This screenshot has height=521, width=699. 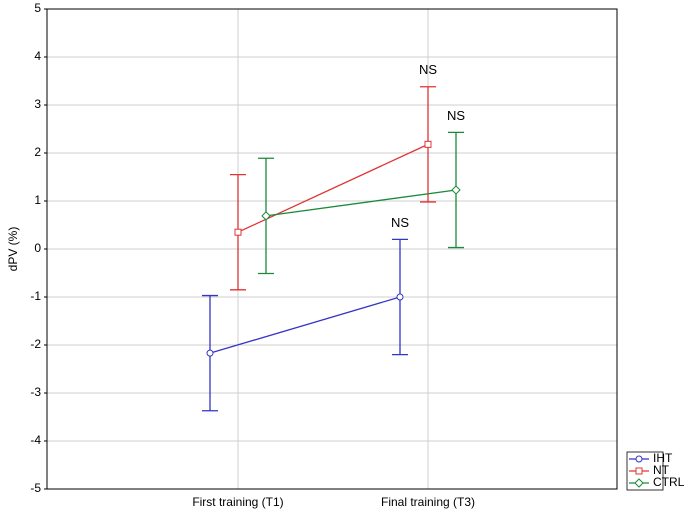 I want to click on legend-label: CTRL, so click(x=669, y=482).